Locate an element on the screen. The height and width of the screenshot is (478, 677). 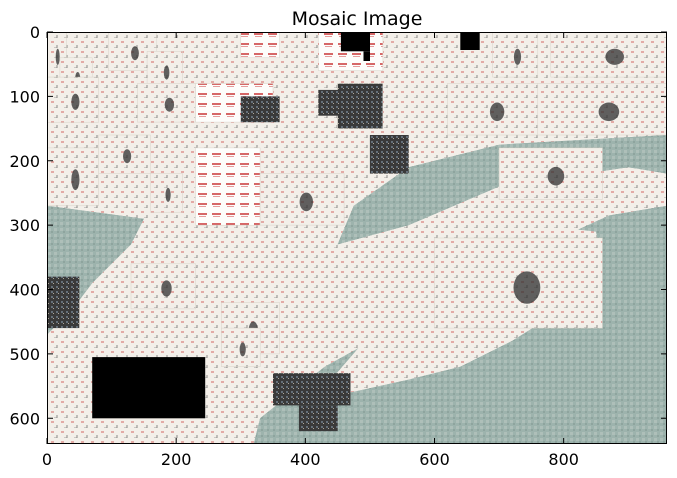
y-tick-label: 200 is located at coordinates (24, 161).